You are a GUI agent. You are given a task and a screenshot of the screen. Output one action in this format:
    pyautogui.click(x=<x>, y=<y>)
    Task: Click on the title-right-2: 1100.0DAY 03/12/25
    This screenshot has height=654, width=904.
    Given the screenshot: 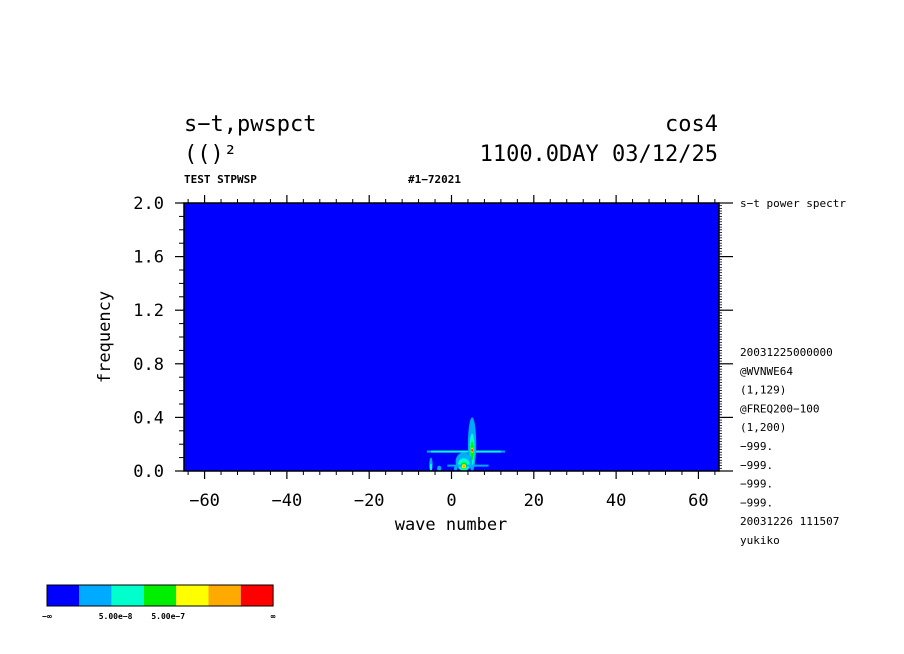 What is the action you would take?
    pyautogui.click(x=599, y=154)
    